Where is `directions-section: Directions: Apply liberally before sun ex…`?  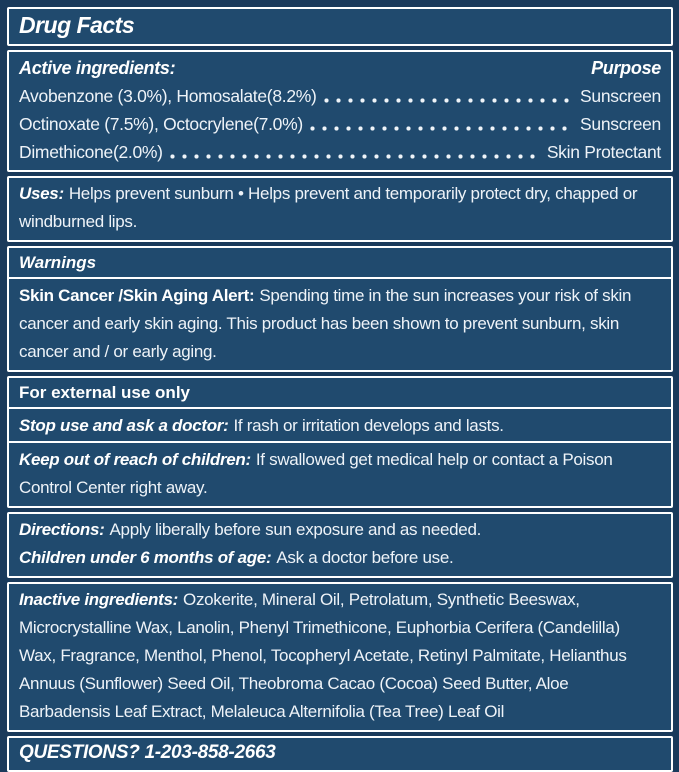 directions-section: Directions: Apply liberally before sun ex… is located at coordinates (340, 545).